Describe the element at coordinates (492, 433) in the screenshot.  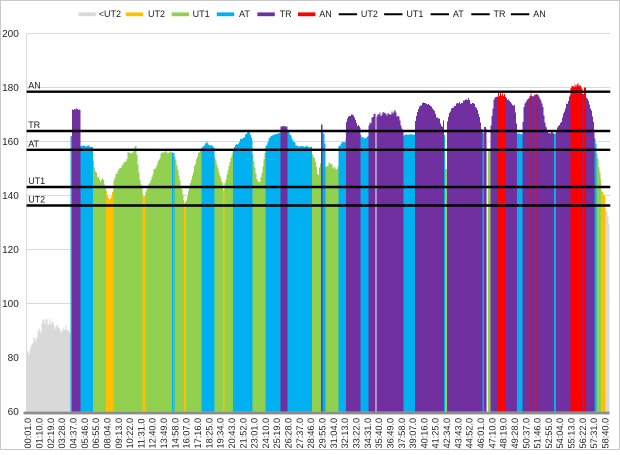
I see `svg-text: 47:10.0` at that location.